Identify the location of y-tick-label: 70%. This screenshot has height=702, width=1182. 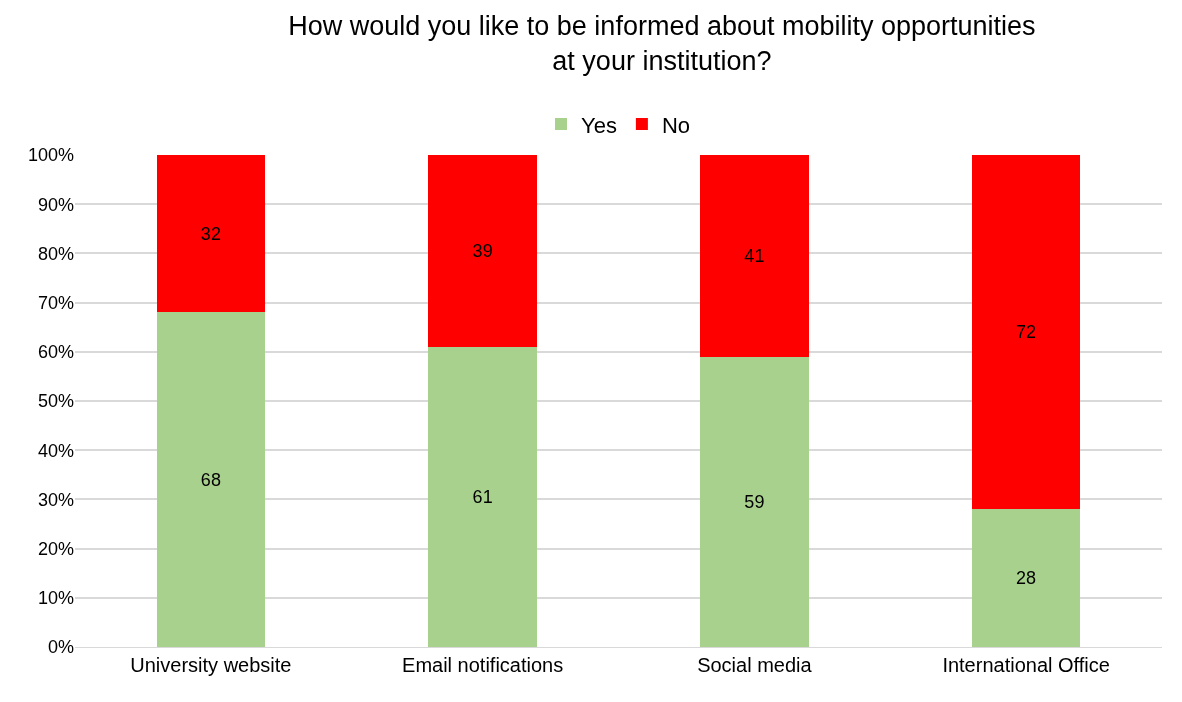
(55, 302).